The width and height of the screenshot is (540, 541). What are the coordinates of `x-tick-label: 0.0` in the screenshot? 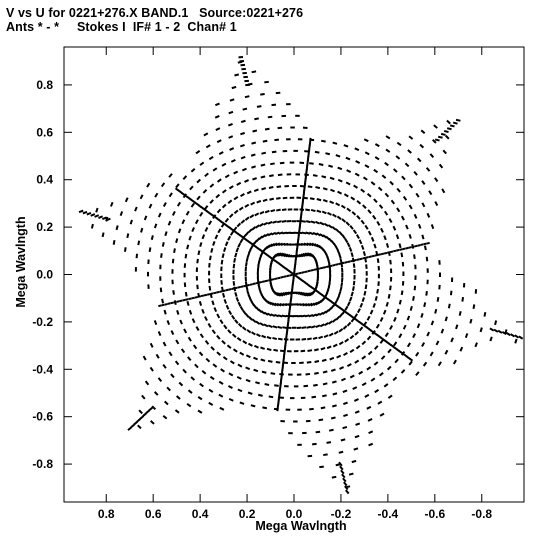 It's located at (294, 514).